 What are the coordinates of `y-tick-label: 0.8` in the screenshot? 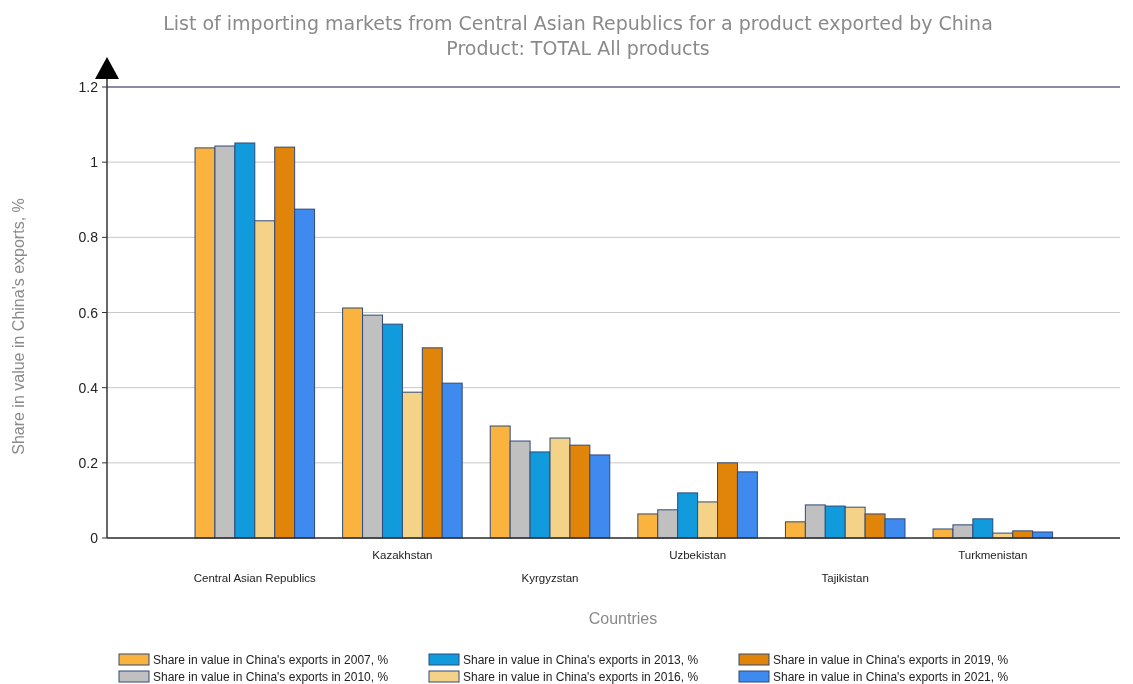 It's located at (88, 237).